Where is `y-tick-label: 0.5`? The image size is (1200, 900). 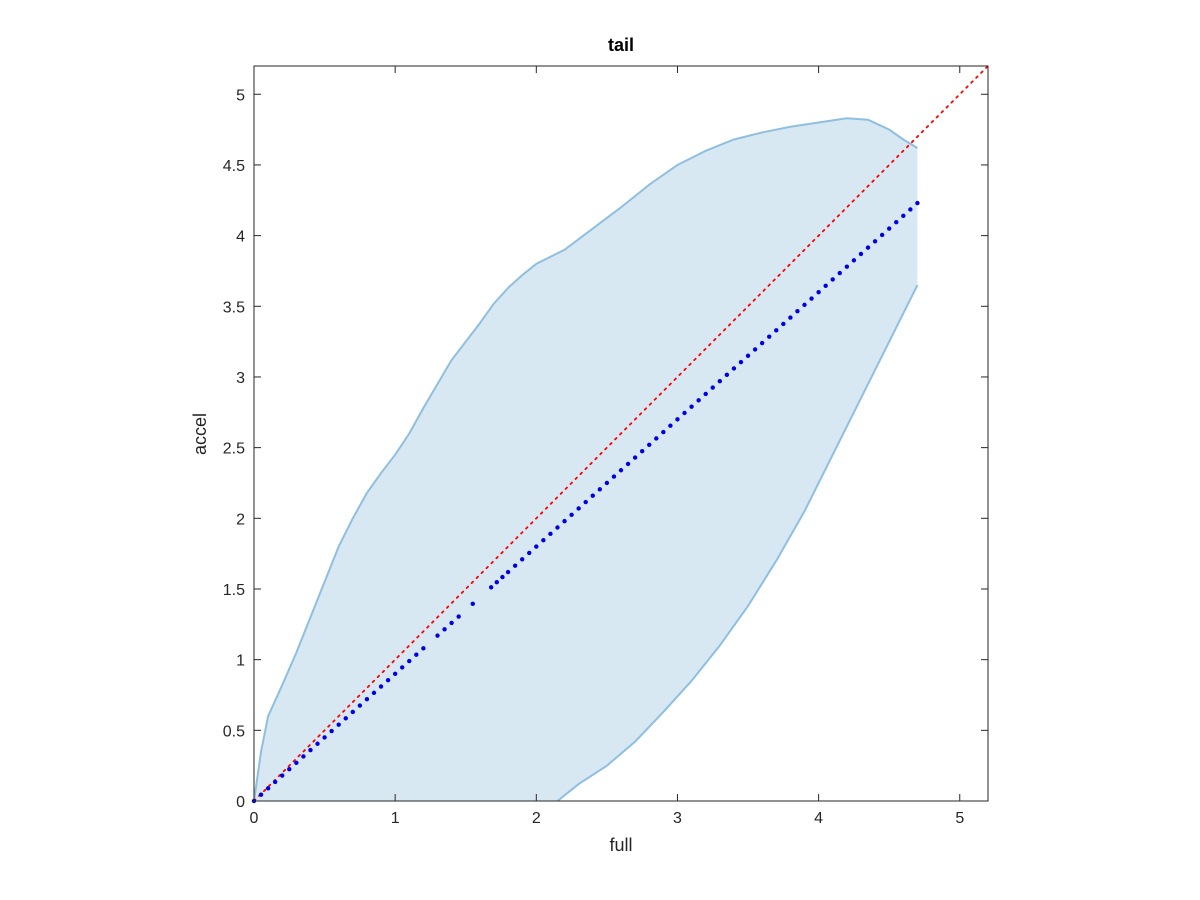
y-tick-label: 0.5 is located at coordinates (234, 731).